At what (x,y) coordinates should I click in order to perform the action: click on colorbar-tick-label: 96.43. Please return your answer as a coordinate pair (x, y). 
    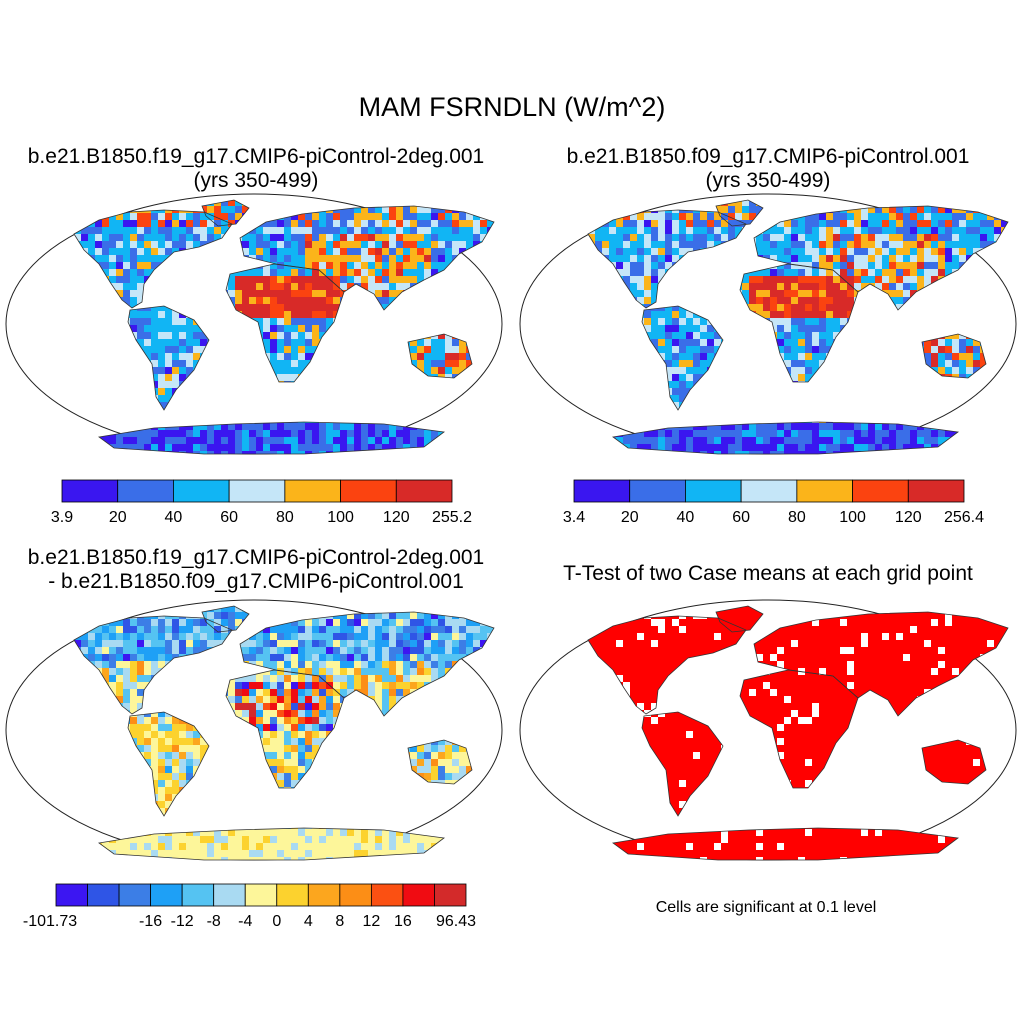
    Looking at the image, I should click on (456, 921).